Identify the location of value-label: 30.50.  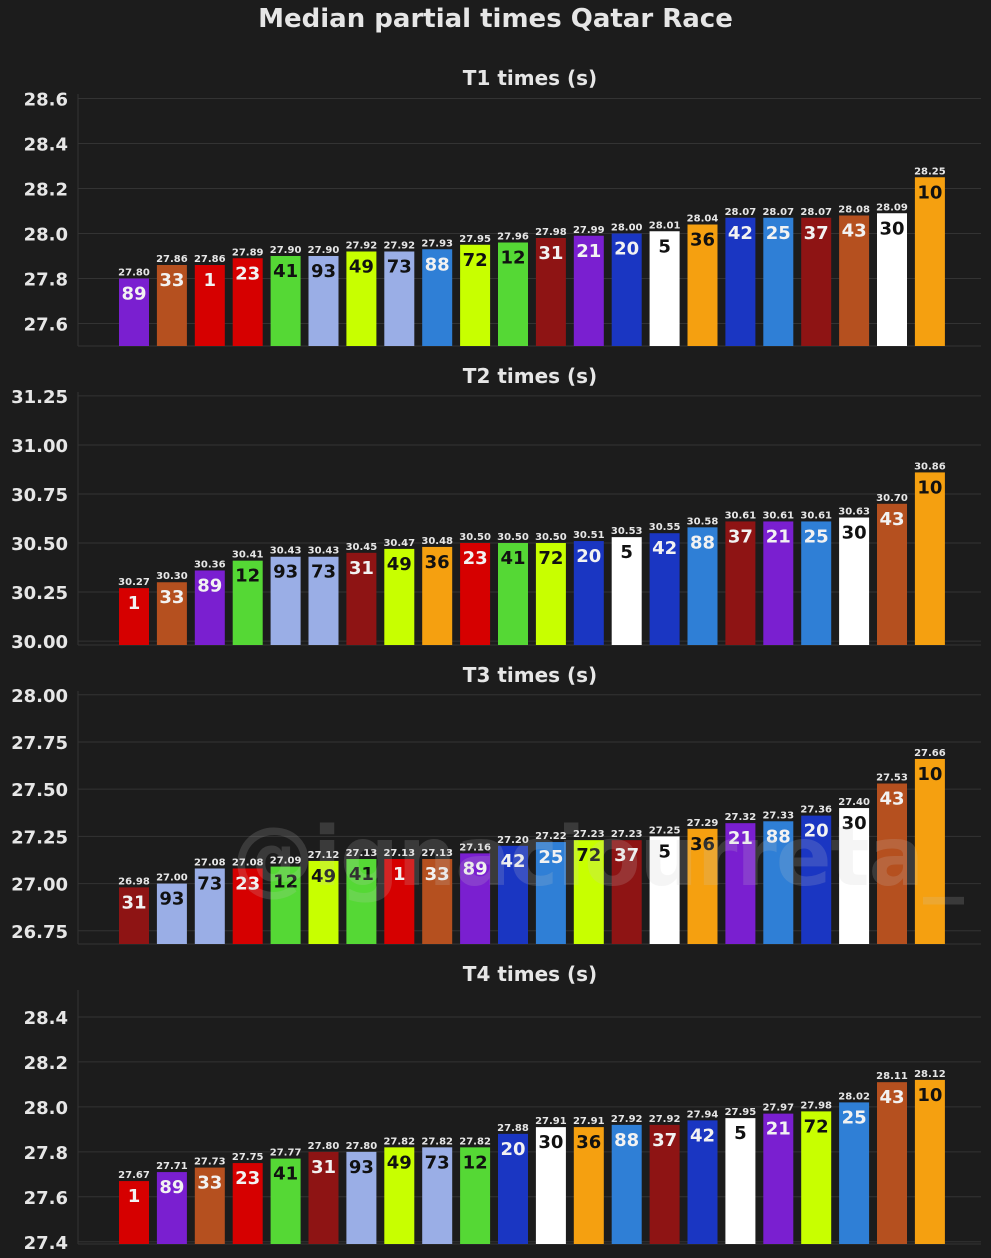
(475, 537).